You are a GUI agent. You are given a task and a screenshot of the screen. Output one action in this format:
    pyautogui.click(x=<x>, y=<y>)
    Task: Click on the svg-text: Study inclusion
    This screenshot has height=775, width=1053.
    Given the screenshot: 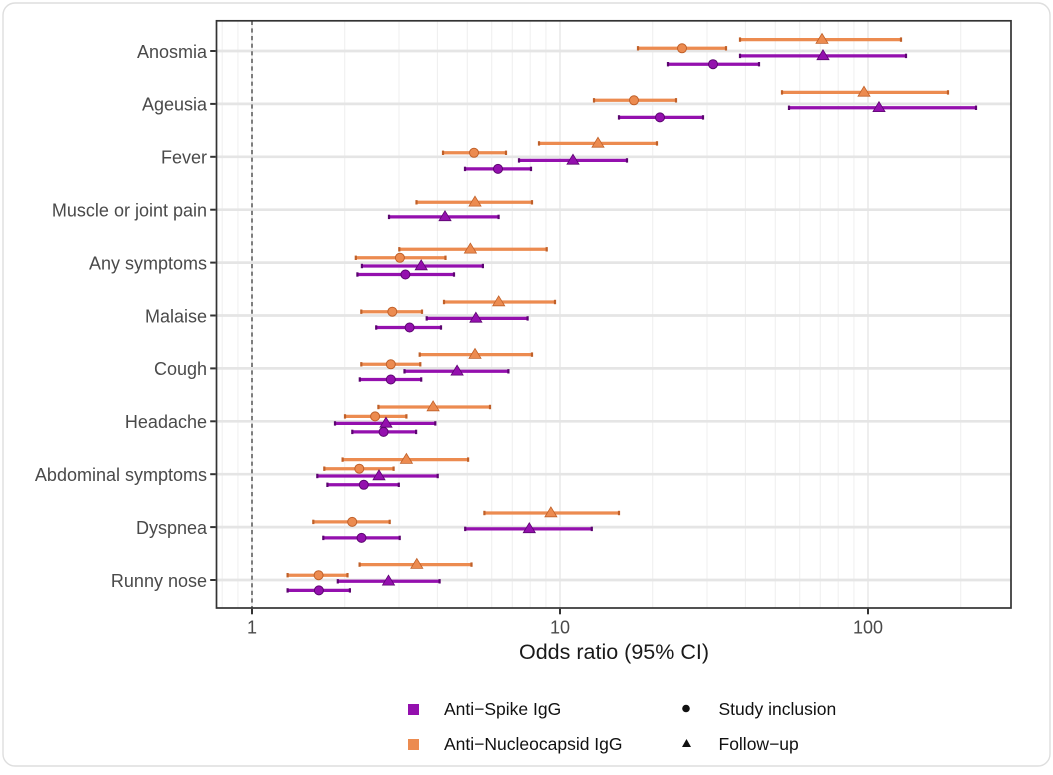 What is the action you would take?
    pyautogui.click(x=778, y=709)
    